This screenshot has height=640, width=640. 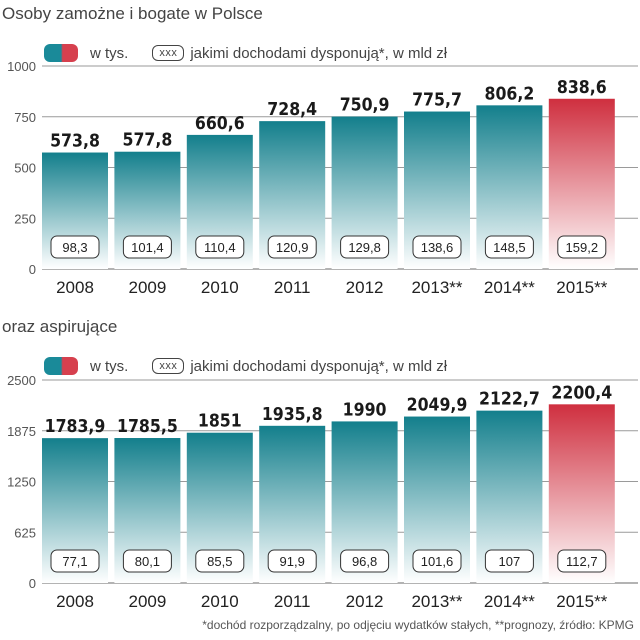 I want to click on y-tick-label: 1875, so click(x=21, y=431).